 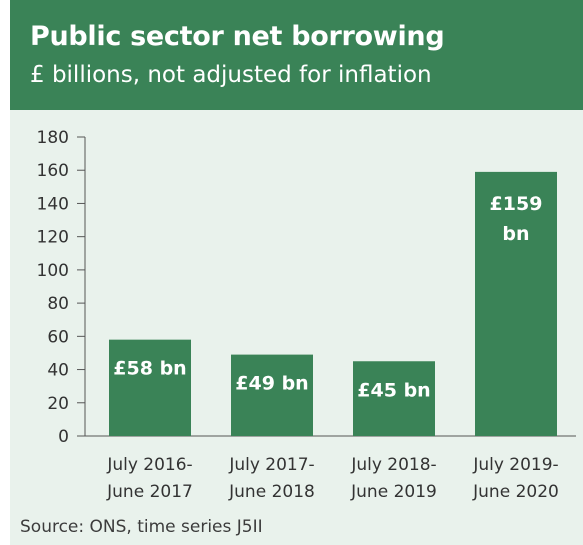 I want to click on x-category-label: July 2017-, so click(x=271, y=465).